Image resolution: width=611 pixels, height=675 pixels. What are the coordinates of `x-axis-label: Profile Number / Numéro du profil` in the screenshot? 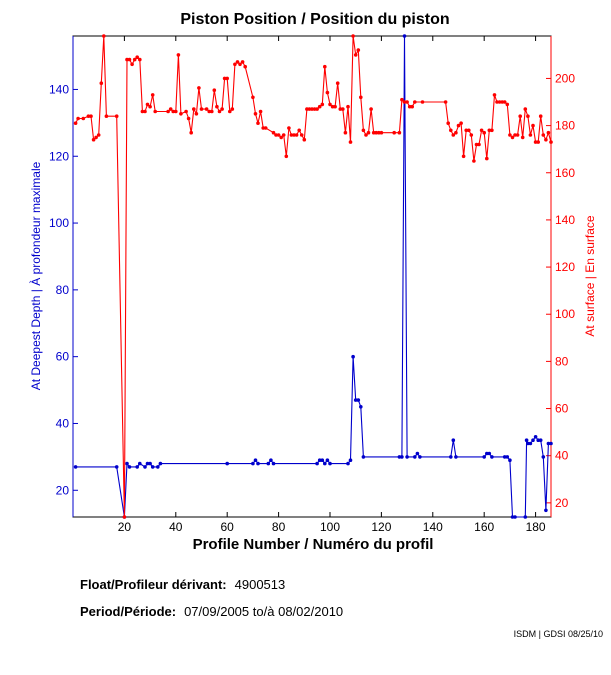 It's located at (313, 544).